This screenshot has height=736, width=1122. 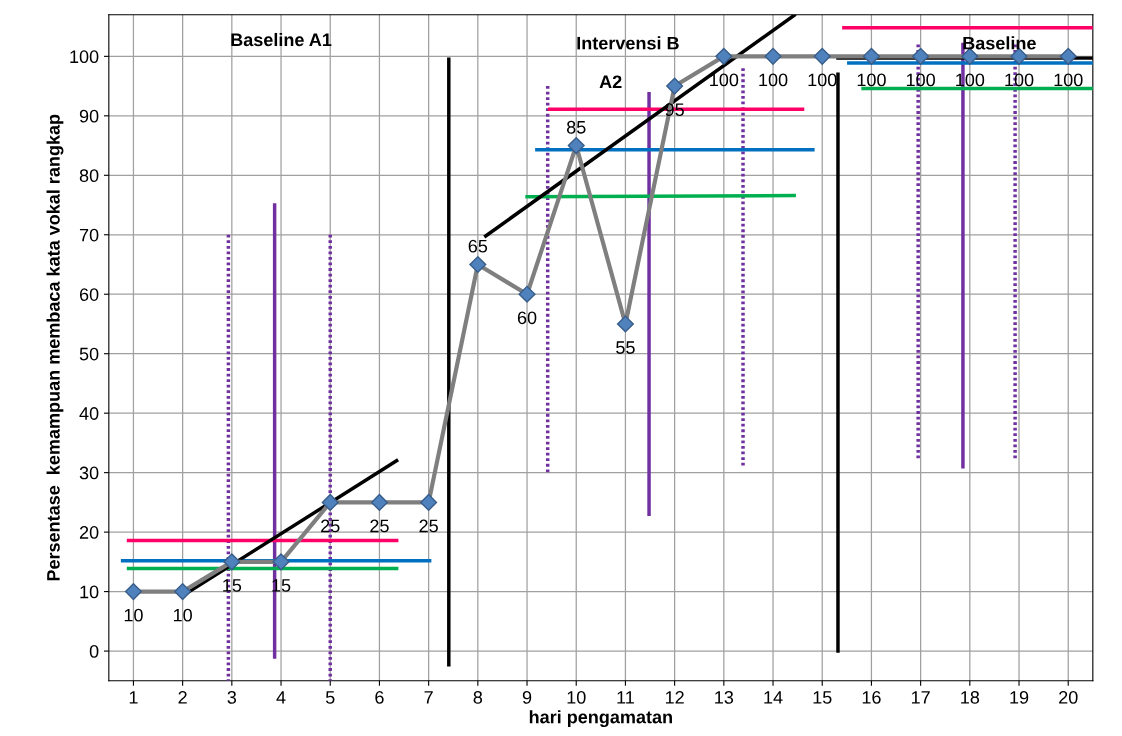 What do you see at coordinates (89, 532) in the screenshot?
I see `y-tick-label: 20` at bounding box center [89, 532].